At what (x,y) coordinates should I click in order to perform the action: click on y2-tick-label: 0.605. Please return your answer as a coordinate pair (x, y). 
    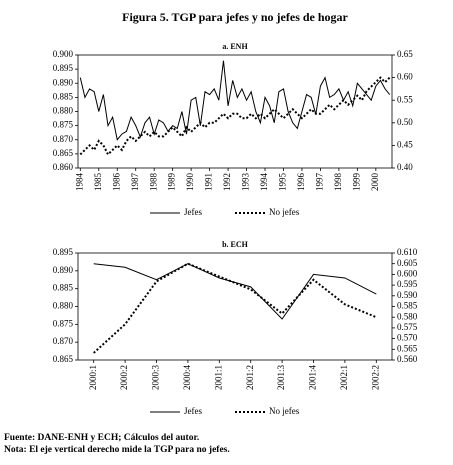
    Looking at the image, I should click on (407, 263).